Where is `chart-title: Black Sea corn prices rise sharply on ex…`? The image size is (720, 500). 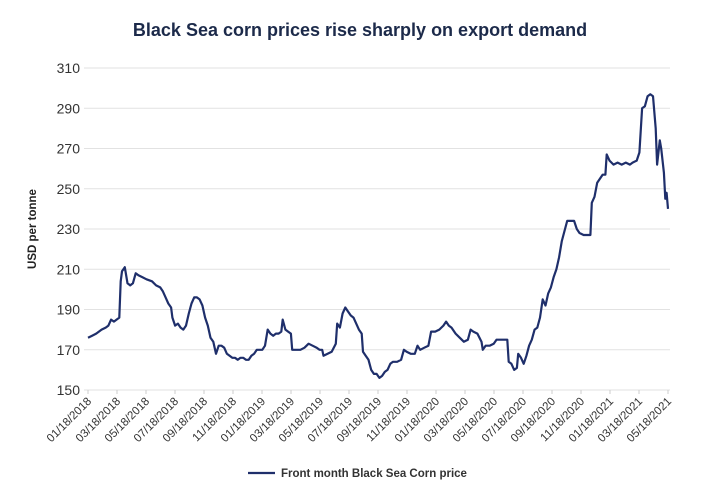 chart-title: Black Sea corn prices rise sharply on ex… is located at coordinates (360, 30).